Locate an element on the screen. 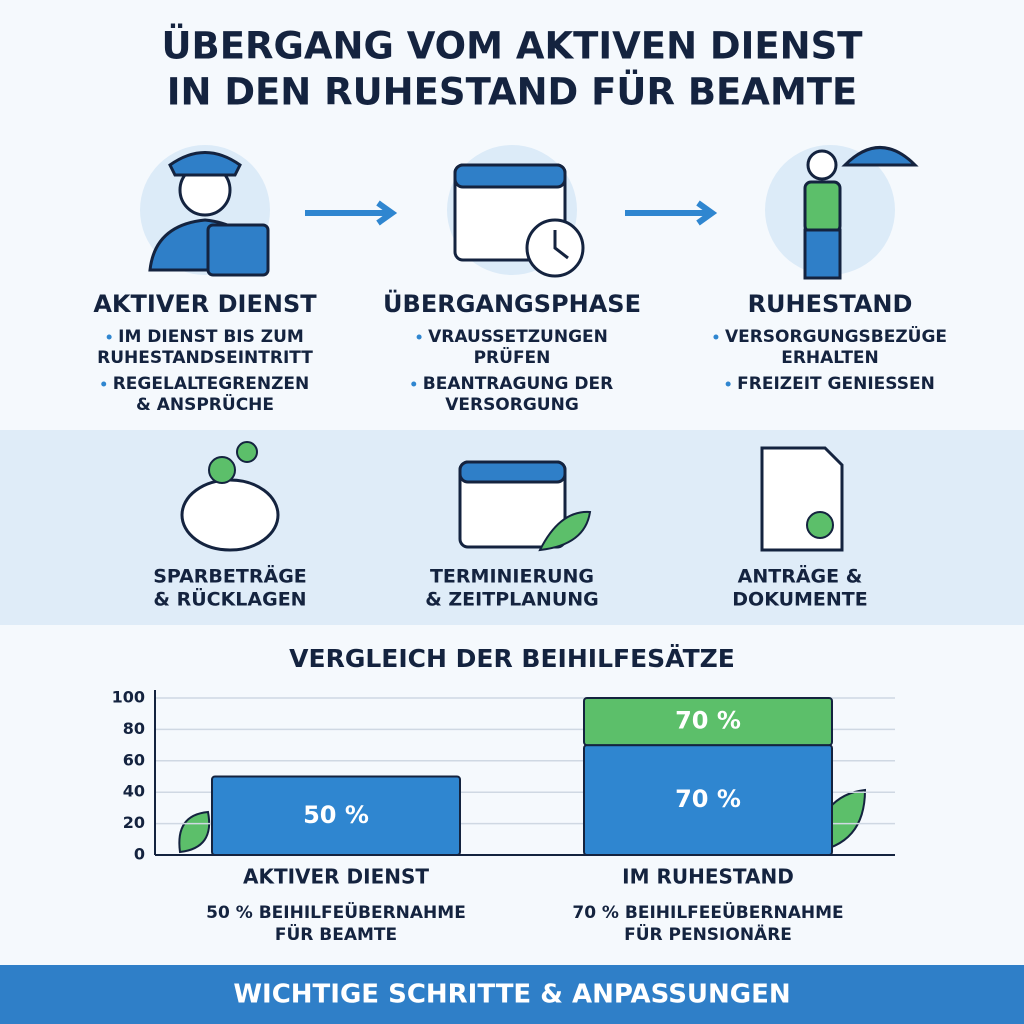  step-bullet: REGELALTEGRENZEN is located at coordinates (211, 384).